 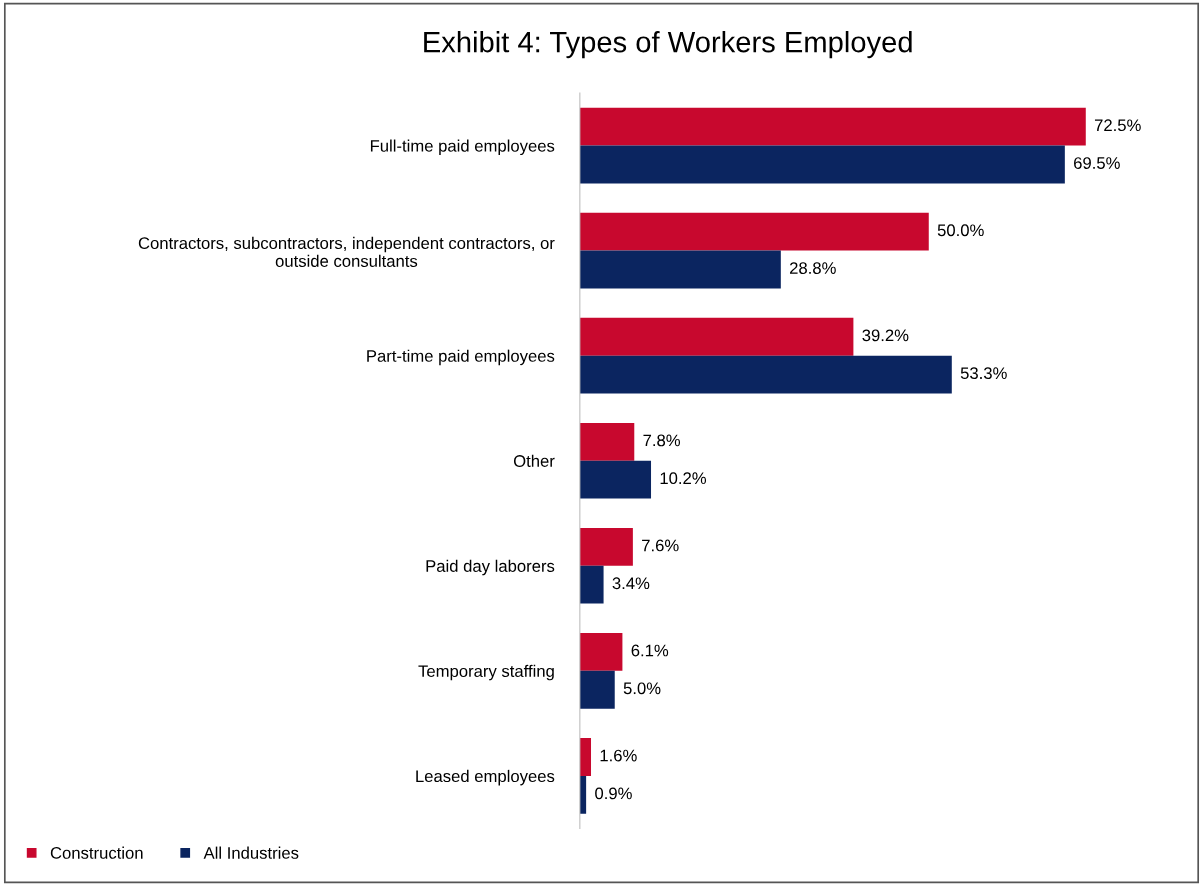 What do you see at coordinates (1097, 163) in the screenshot?
I see `data-label: 69.5%` at bounding box center [1097, 163].